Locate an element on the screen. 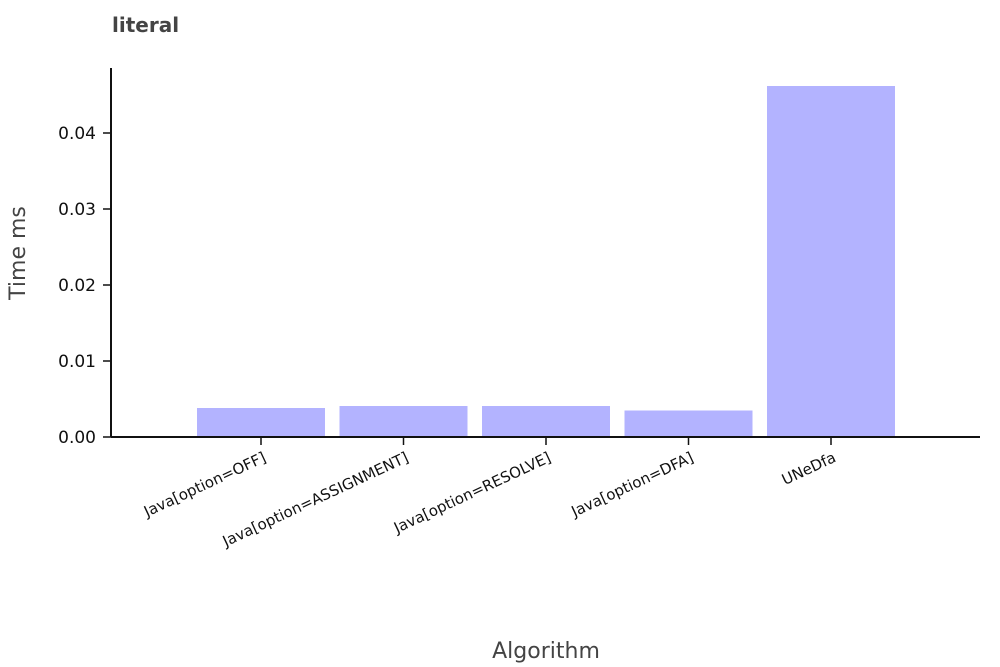 The height and width of the screenshot is (667, 1000). y-tick-label: 0.04 is located at coordinates (77, 134).